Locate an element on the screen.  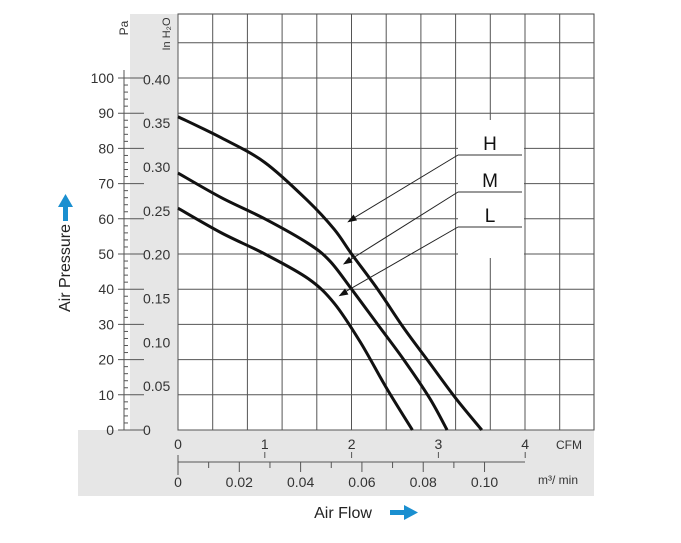
x-tick-label-cfm: 3 is located at coordinates (439, 444).